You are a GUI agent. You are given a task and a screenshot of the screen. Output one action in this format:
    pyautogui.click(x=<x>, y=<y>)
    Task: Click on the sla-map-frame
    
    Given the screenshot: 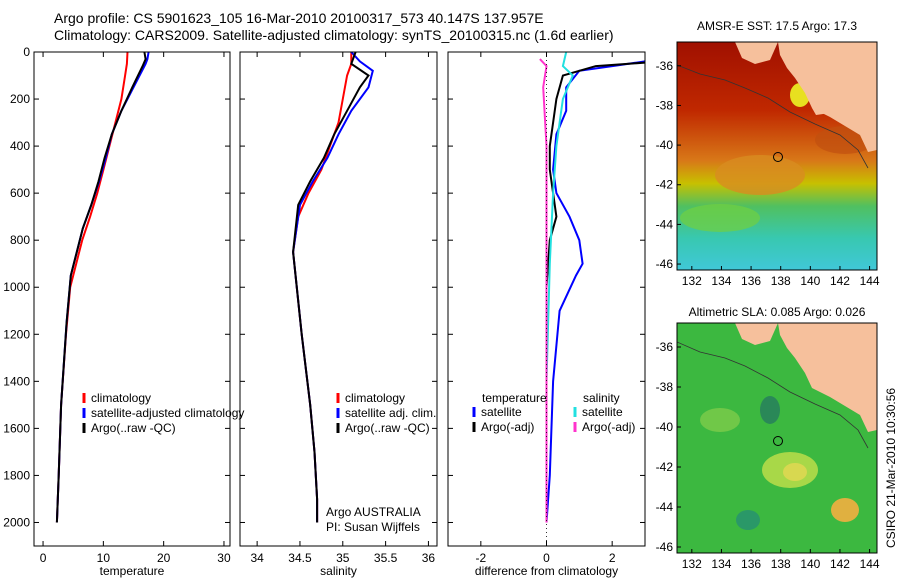 What is the action you would take?
    pyautogui.click(x=777, y=438)
    